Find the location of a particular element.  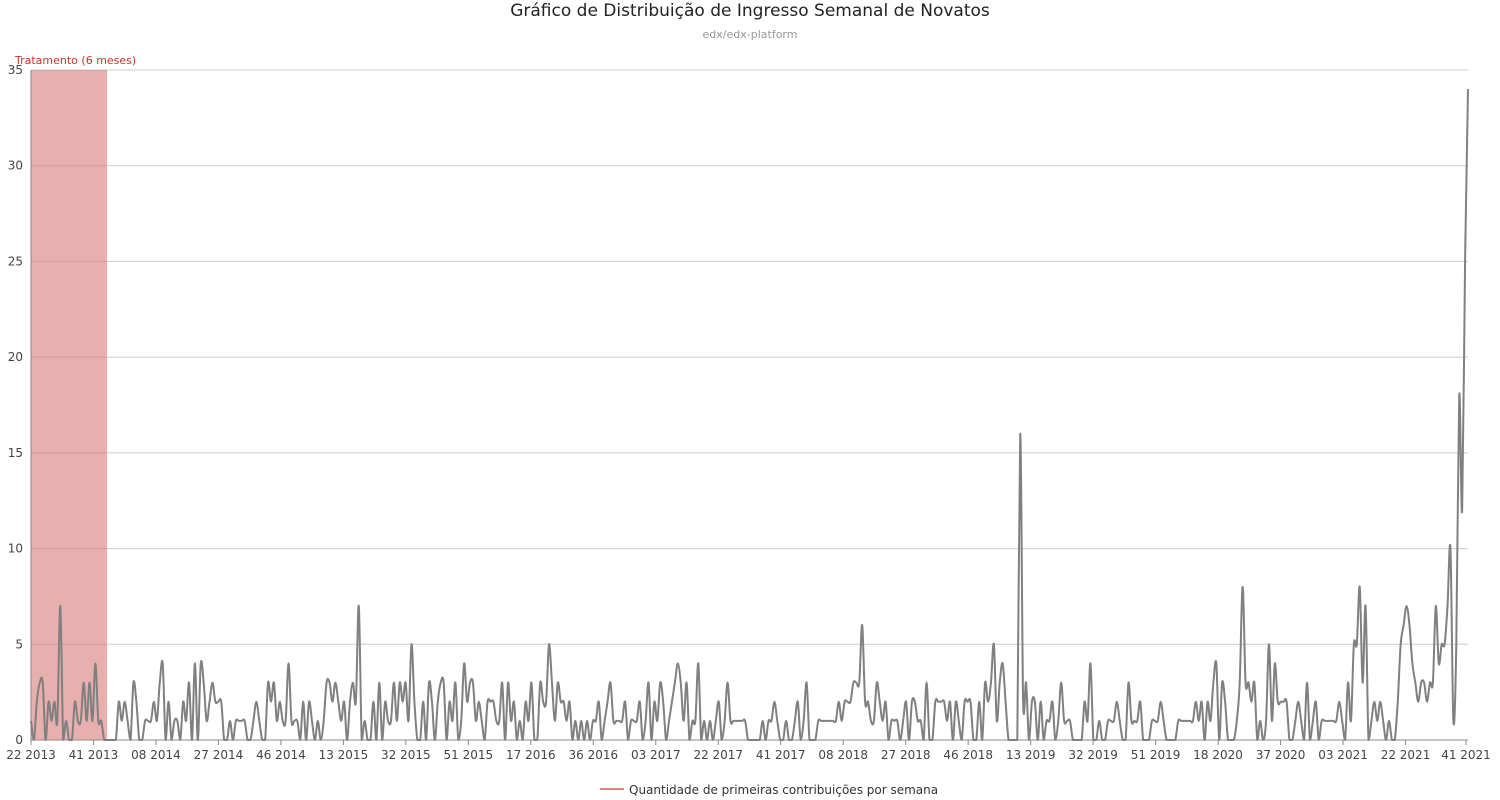

x-tick-label: 46 2018 is located at coordinates (968, 755).